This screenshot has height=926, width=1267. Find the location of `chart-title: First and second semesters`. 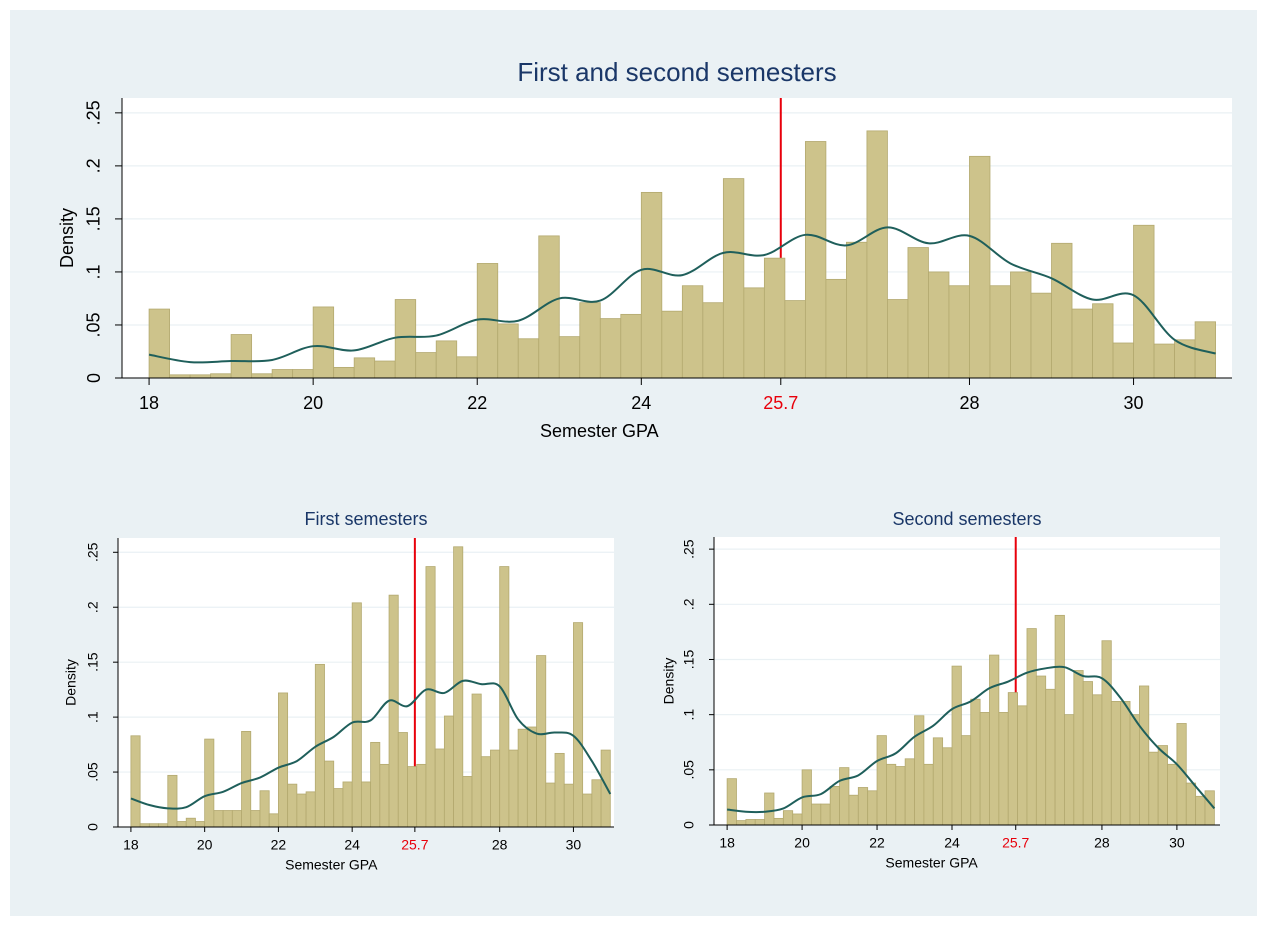

chart-title: First and second semesters is located at coordinates (676, 72).